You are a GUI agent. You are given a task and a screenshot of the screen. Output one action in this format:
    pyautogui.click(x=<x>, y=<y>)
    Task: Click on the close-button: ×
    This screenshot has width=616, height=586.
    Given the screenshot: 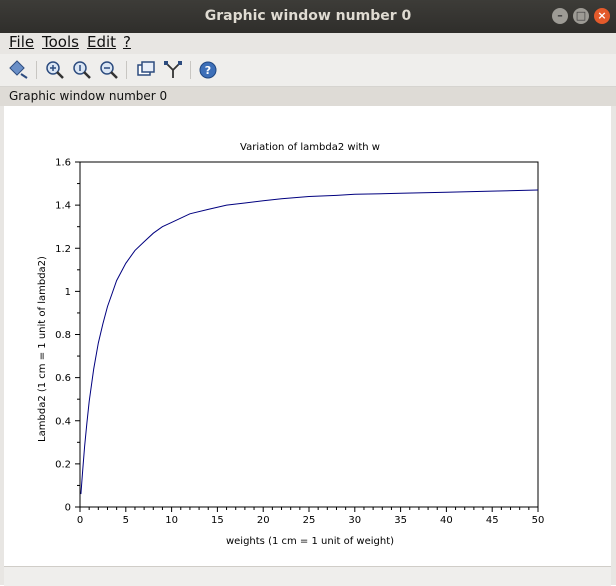 What is the action you would take?
    pyautogui.click(x=602, y=16)
    